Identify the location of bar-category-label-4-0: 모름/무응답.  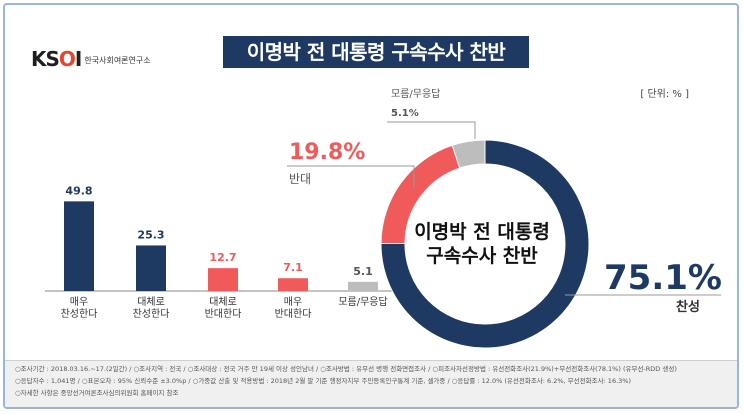
(362, 302).